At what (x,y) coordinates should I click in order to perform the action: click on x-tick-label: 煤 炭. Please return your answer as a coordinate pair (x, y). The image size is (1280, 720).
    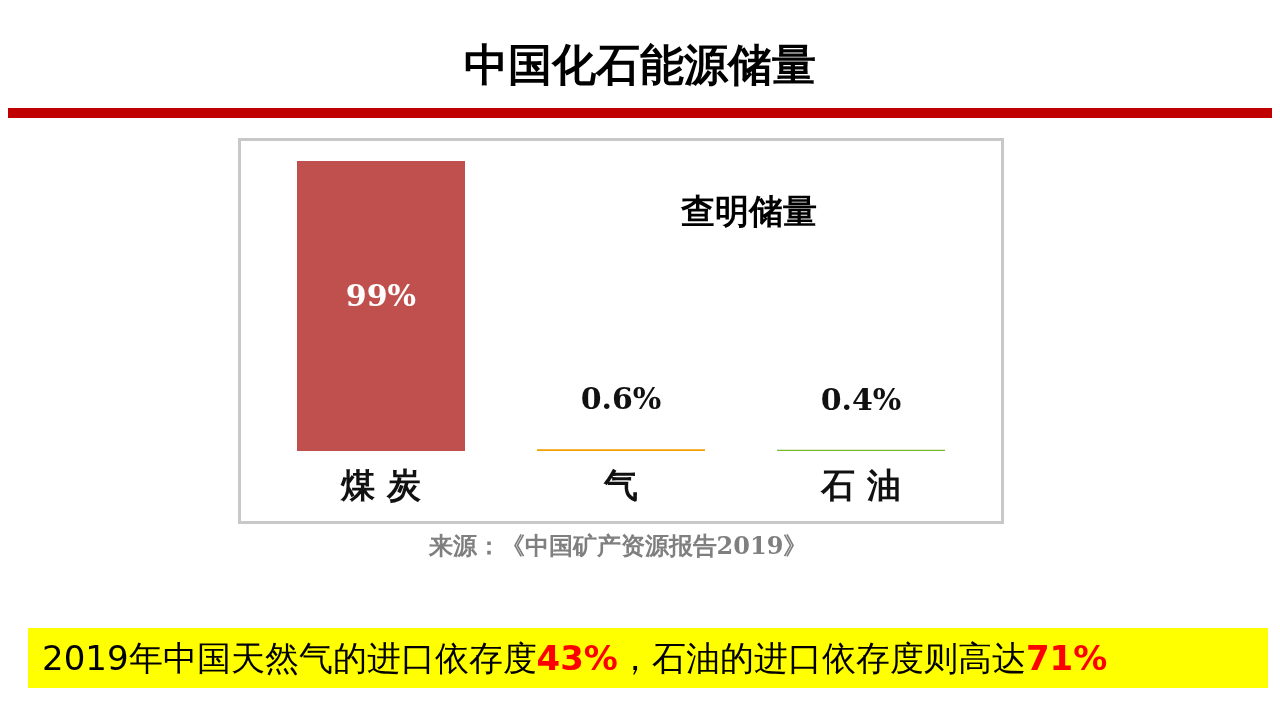
    Looking at the image, I should click on (380, 485).